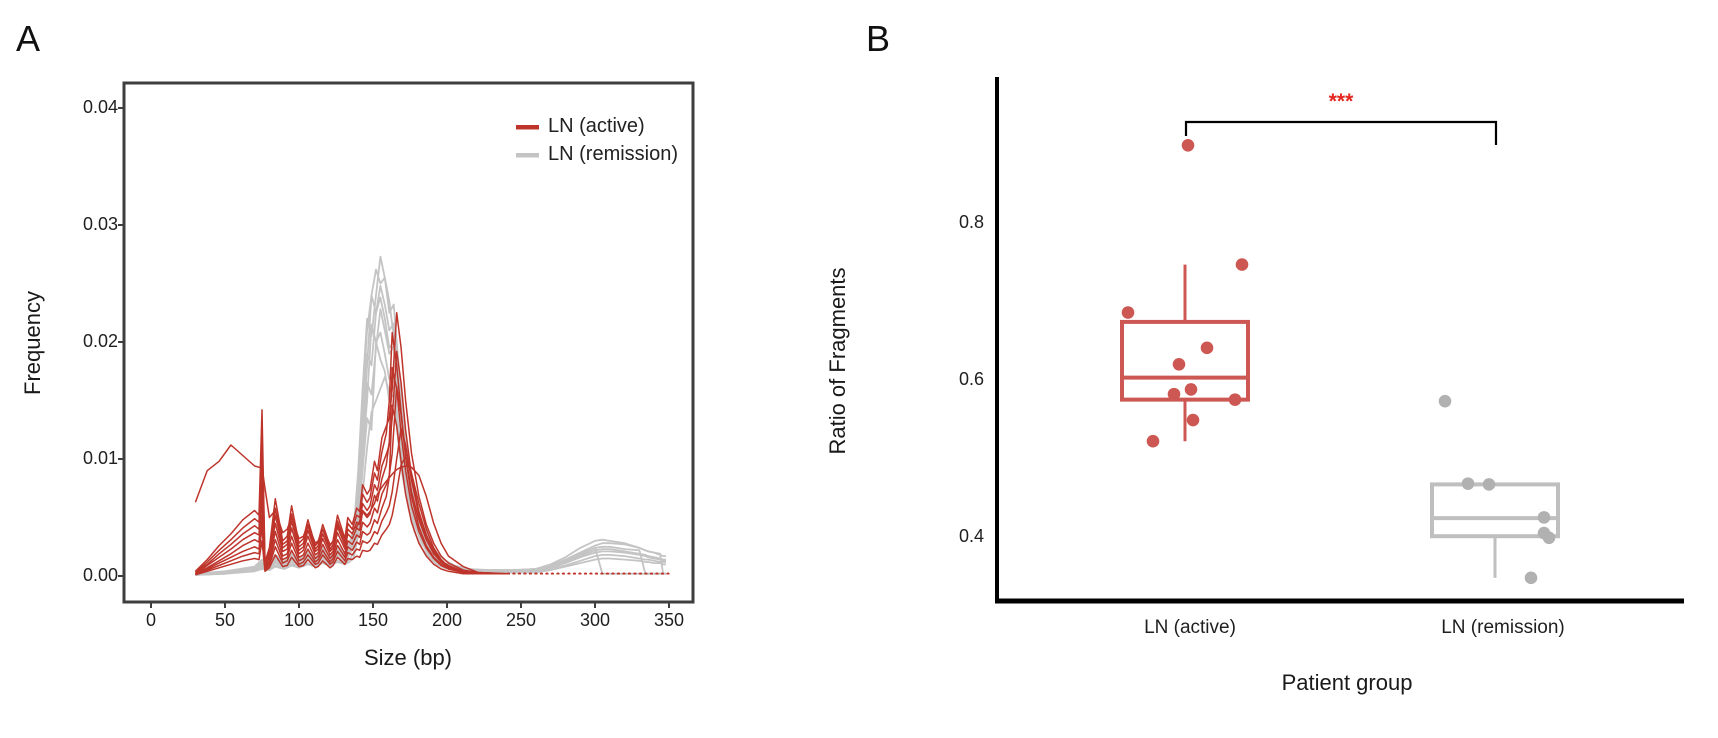 The width and height of the screenshot is (1718, 738). Describe the element at coordinates (527, 155) in the screenshot. I see `legend-swatch-ln-remission` at that location.